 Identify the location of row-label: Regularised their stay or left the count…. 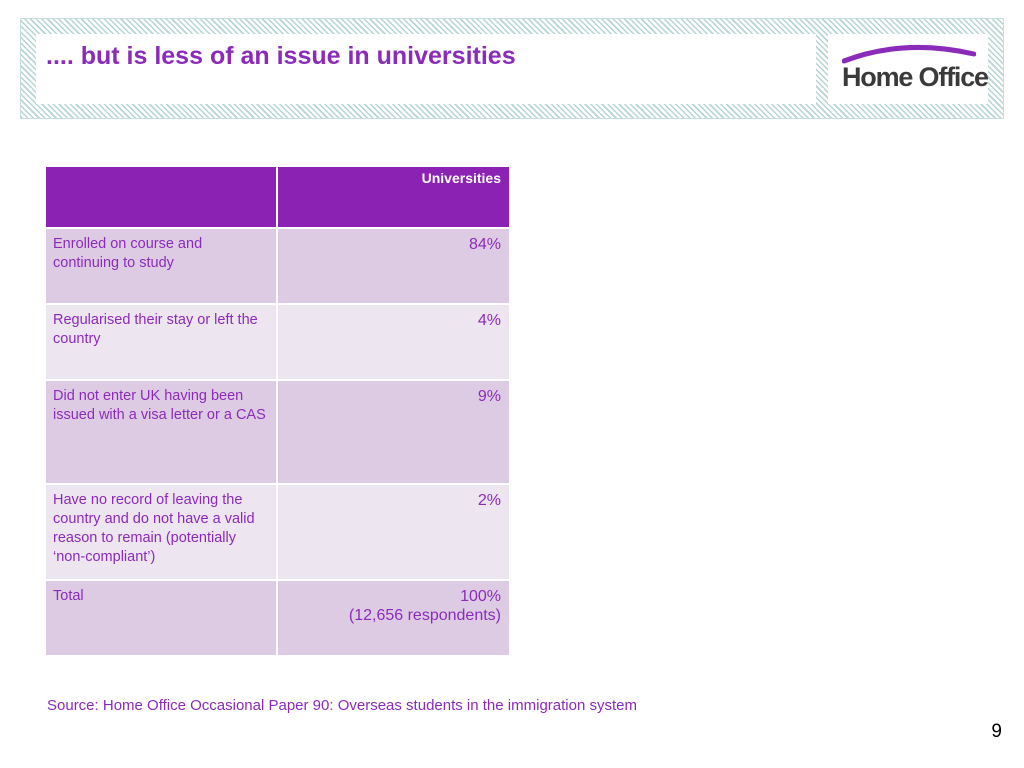
(161, 342).